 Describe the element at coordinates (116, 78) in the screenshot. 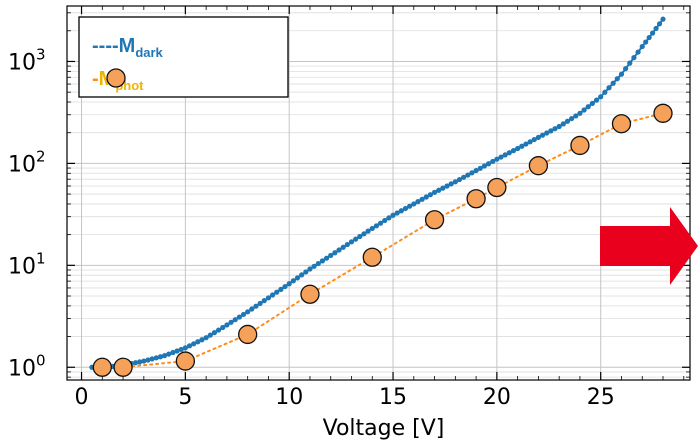

I see `legend-marker-icon` at that location.